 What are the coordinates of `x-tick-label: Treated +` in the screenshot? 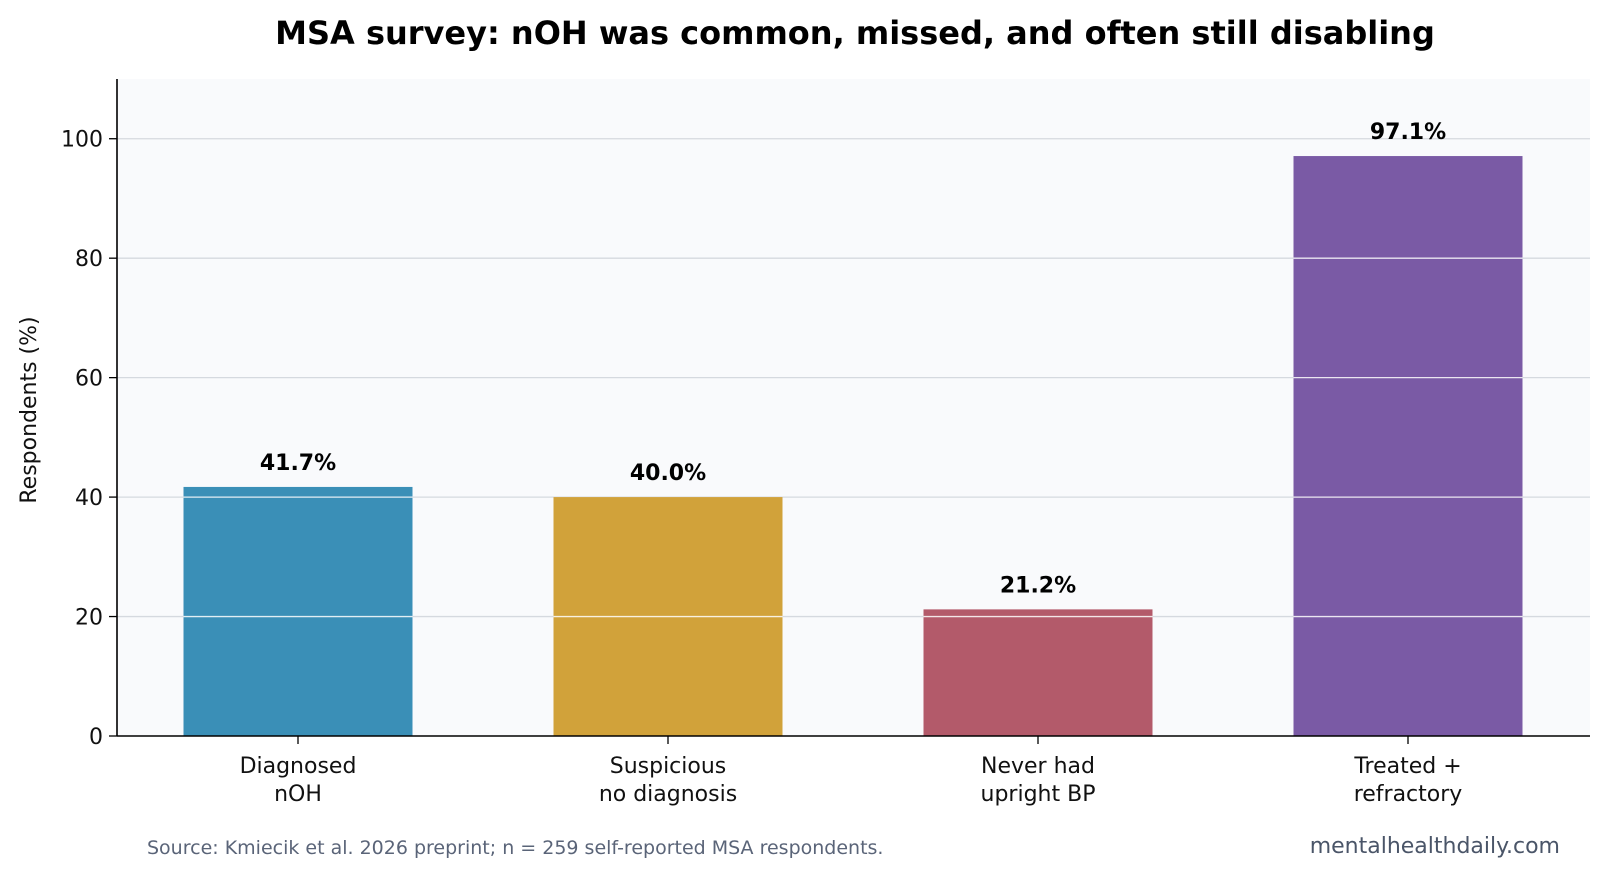 It's located at (1407, 766).